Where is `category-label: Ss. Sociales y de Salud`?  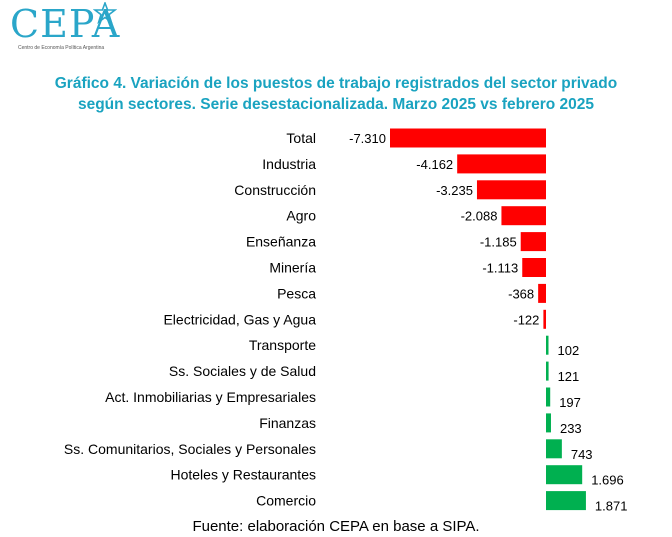
category-label: Ss. Sociales y de Salud is located at coordinates (242, 371).